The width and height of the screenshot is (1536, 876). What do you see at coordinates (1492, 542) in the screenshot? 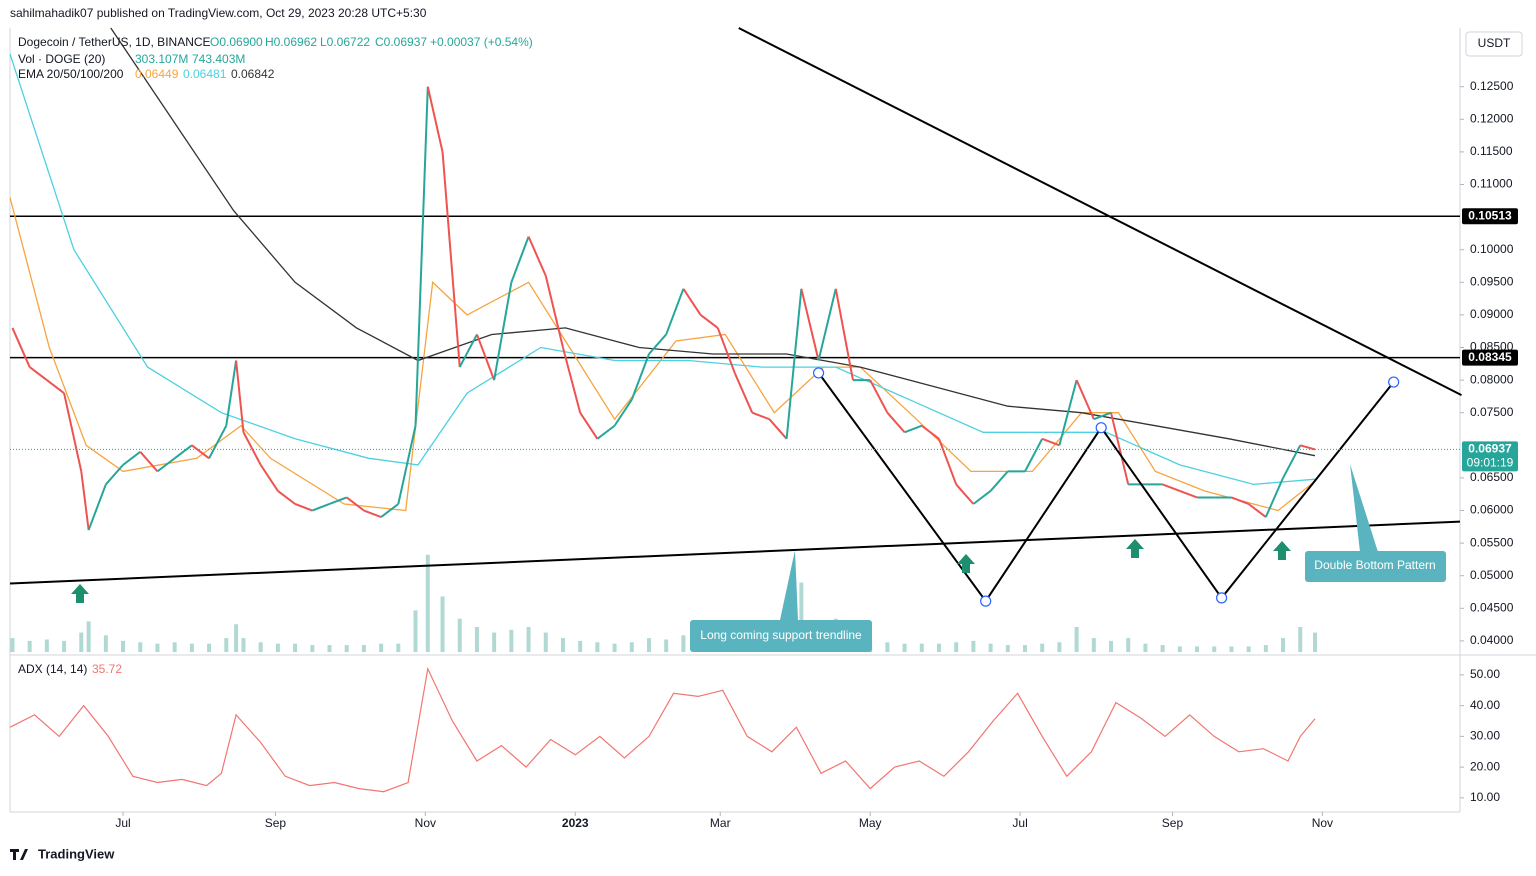
I see `y-tick-label: 0.05500` at bounding box center [1492, 542].